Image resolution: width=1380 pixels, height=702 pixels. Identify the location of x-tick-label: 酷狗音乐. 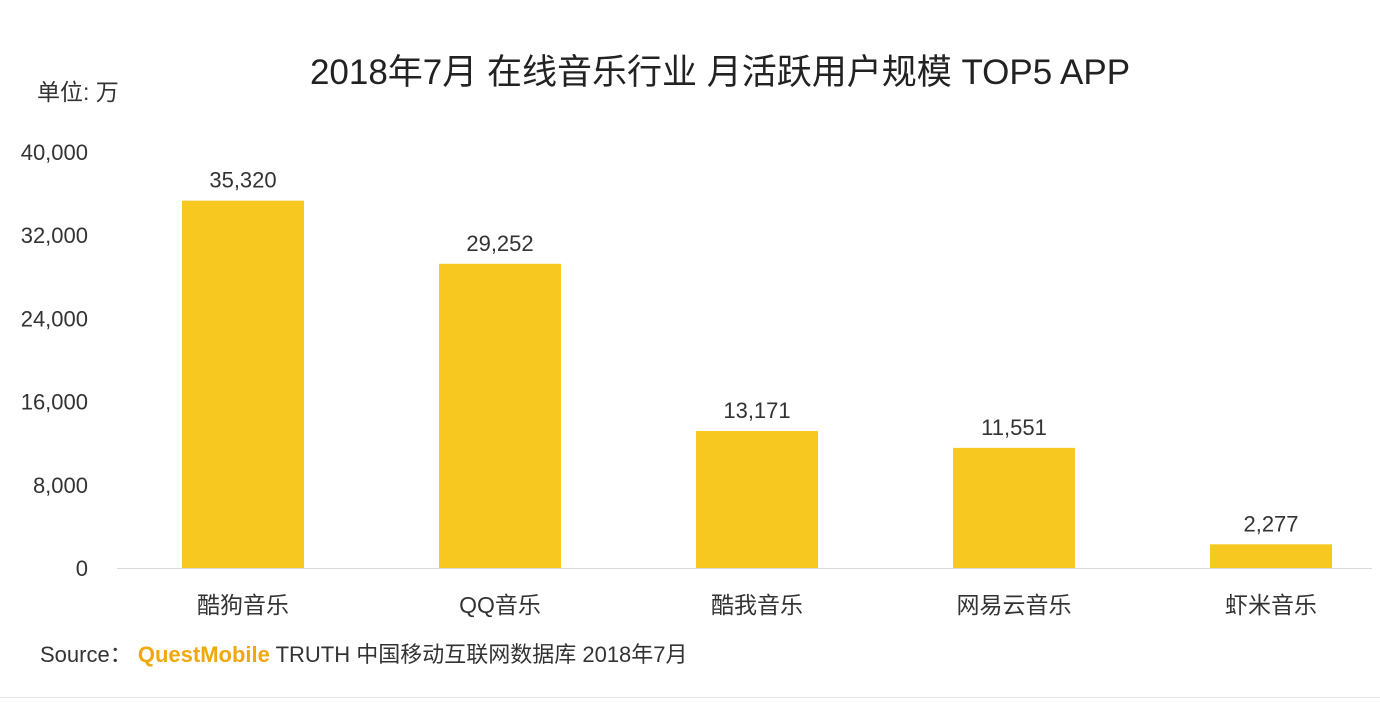
(243, 605).